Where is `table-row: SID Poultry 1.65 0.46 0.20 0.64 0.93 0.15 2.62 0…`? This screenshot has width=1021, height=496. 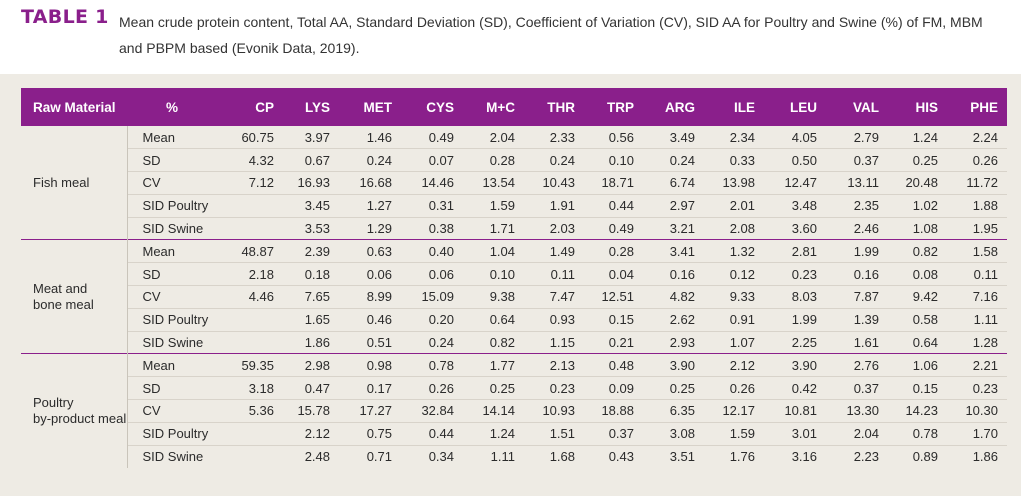
table-row: SID Poultry 1.65 0.46 0.20 0.64 0.93 0.15 2.62 0… is located at coordinates (514, 319).